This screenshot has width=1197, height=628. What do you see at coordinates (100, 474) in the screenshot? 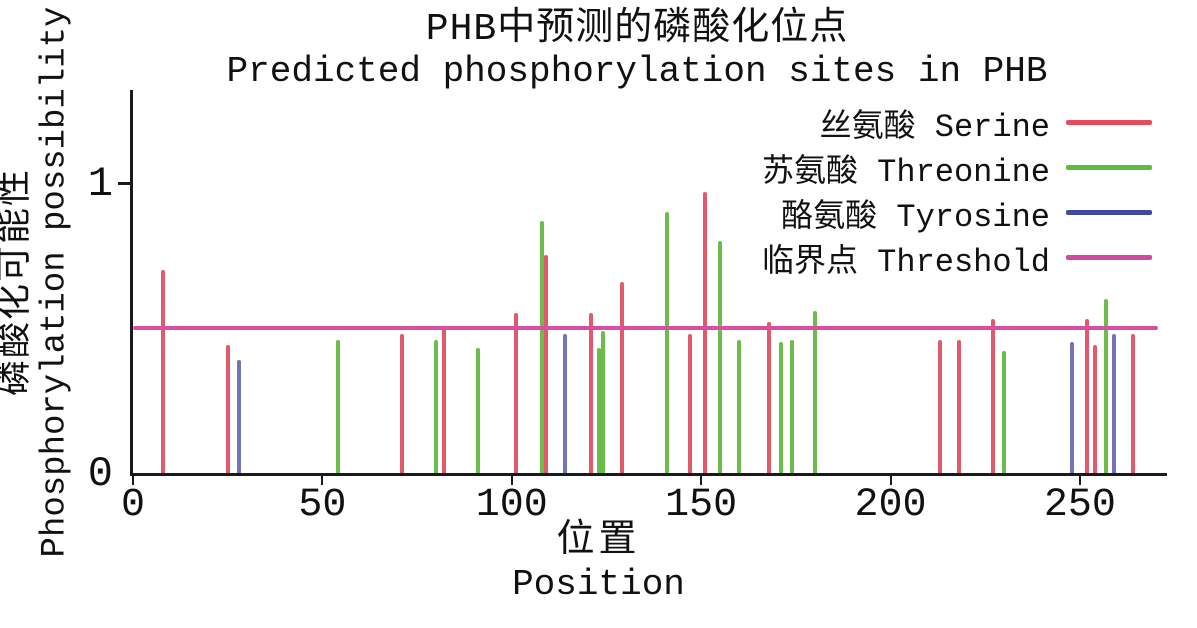
I see `y-tick-label-0: 0` at bounding box center [100, 474].